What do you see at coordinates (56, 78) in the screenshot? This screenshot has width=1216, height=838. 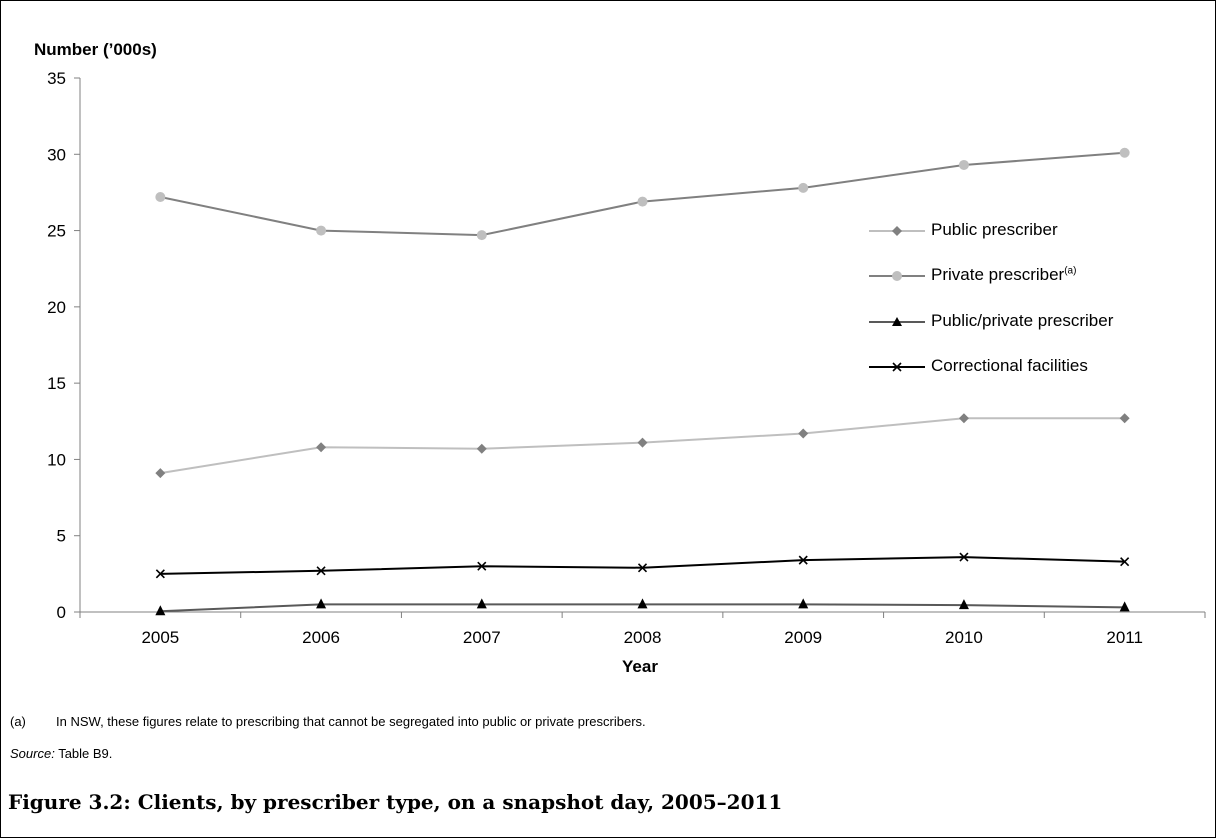 I see `y-tick-label: 35` at bounding box center [56, 78].